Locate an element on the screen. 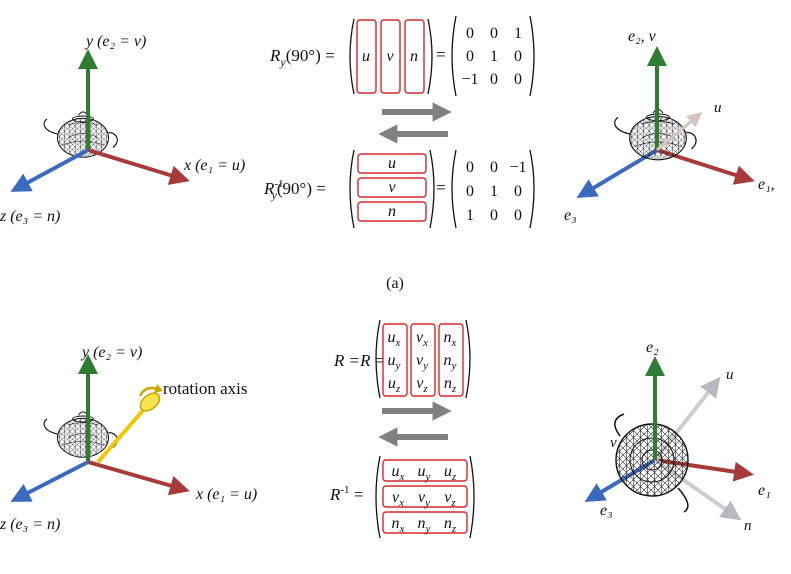  inverse-matrix-b: R-1 = ux uy uz vx vy vz nx ny nz is located at coordinates (402, 497).